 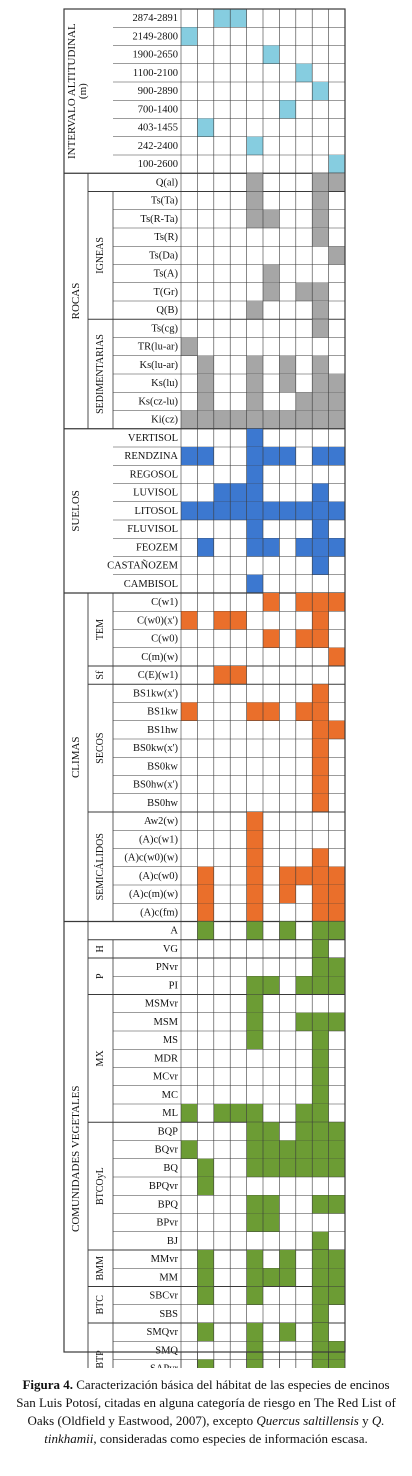 What do you see at coordinates (157, 620) in the screenshot?
I see `row-label: C(w0)(x')` at bounding box center [157, 620].